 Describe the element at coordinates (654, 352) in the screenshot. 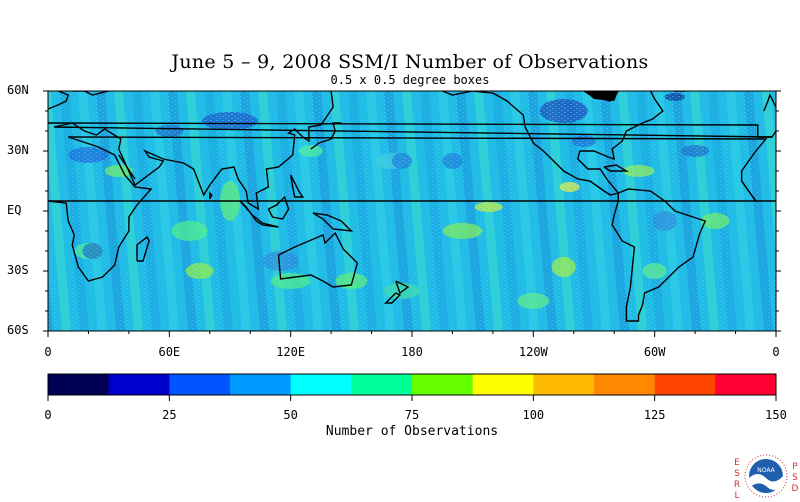

I see `lon-label: 60W` at that location.